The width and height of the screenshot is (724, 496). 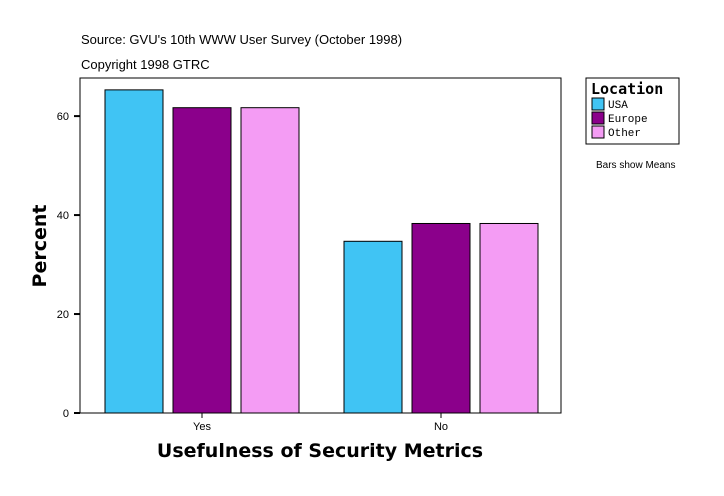 I want to click on legend: Location USA Europe Other, so click(x=632, y=111).